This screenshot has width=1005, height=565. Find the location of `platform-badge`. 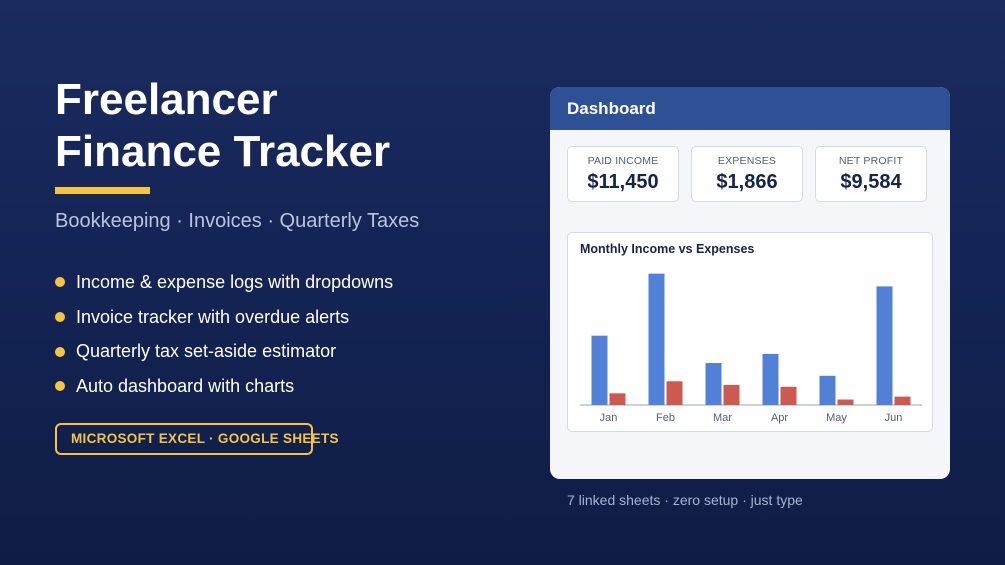

platform-badge is located at coordinates (184, 439).